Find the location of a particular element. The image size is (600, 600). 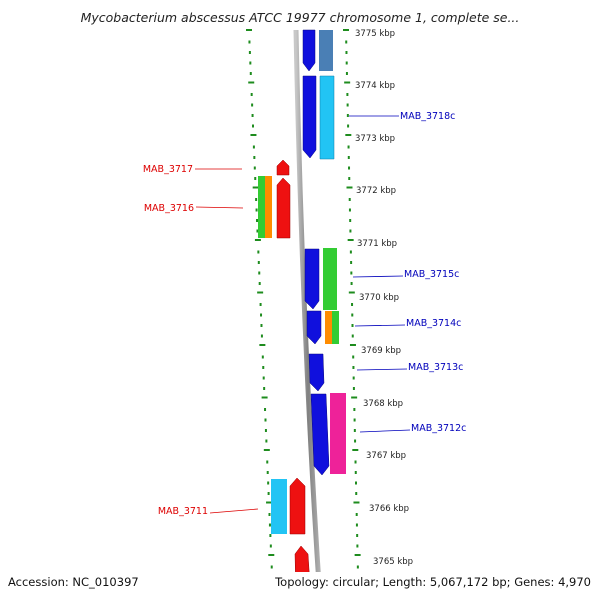

gene-feature-mab3715c is located at coordinates (330, 279).